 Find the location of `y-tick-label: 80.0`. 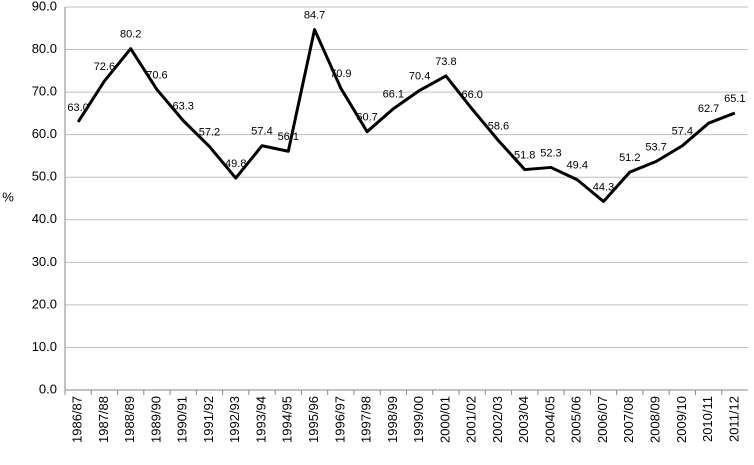

y-tick-label: 80.0 is located at coordinates (44, 48).